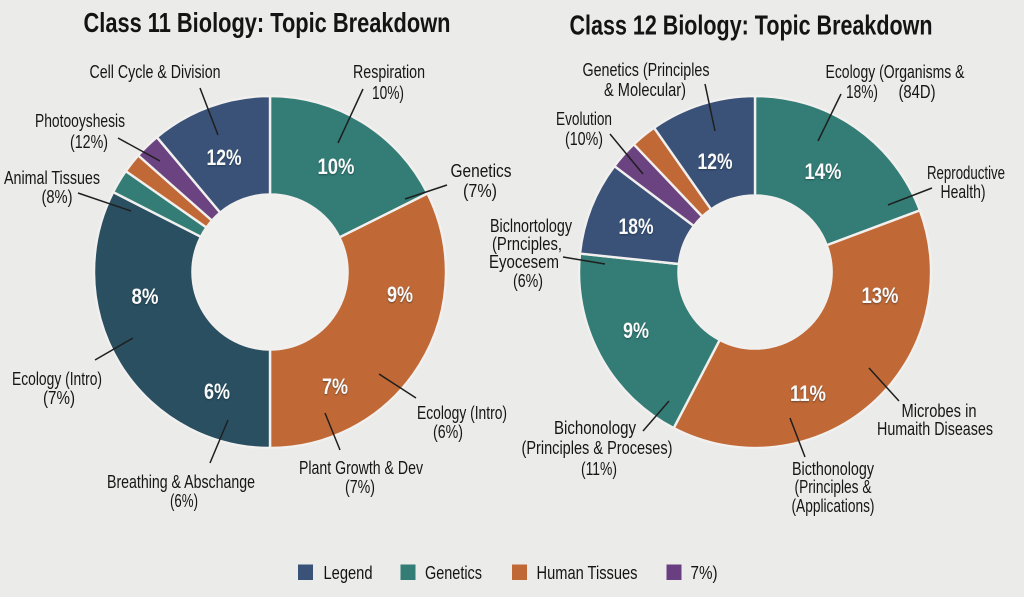 Image resolution: width=1024 pixels, height=597 pixels. I want to click on svg-text: 18%, so click(636, 226).